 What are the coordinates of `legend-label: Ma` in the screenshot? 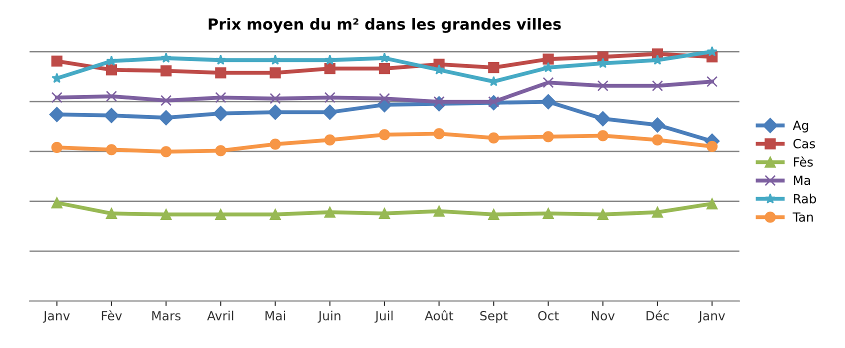 It's located at (802, 181).